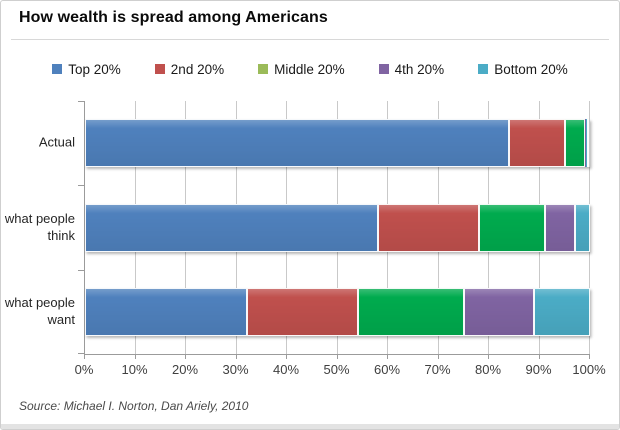  I want to click on x-tick-label: 100%, so click(589, 369).